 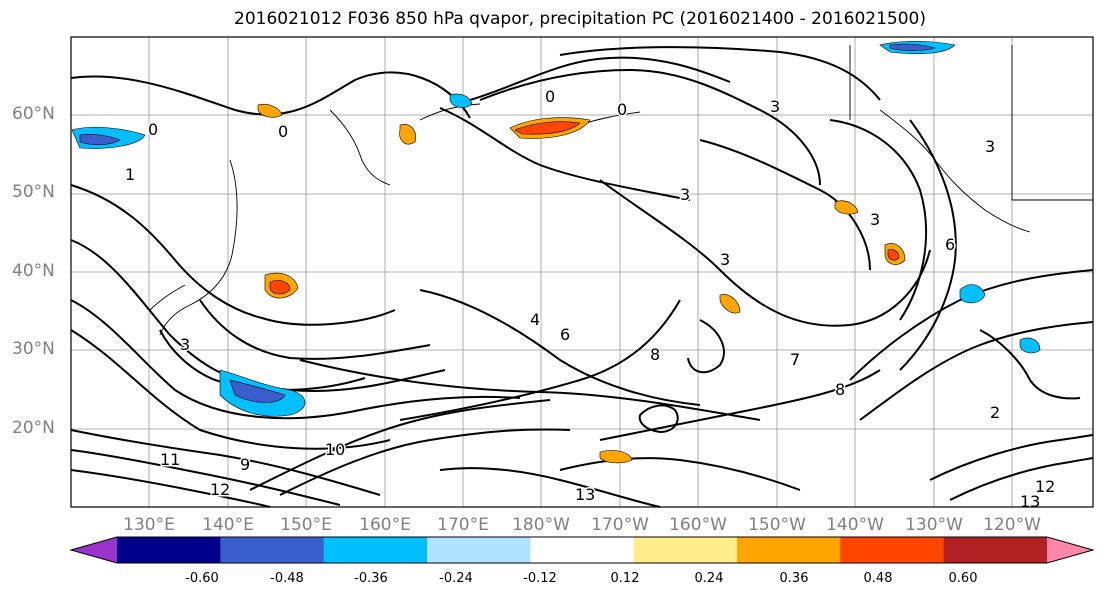 I want to click on colorbar-tick: 0.12, so click(x=625, y=578).